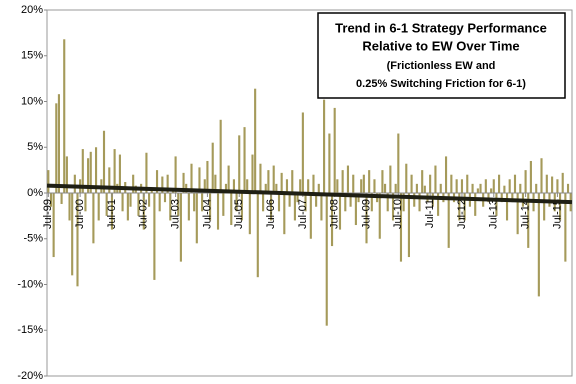 The image size is (576, 384). I want to click on y-tick-label: 15%, so click(32, 56).